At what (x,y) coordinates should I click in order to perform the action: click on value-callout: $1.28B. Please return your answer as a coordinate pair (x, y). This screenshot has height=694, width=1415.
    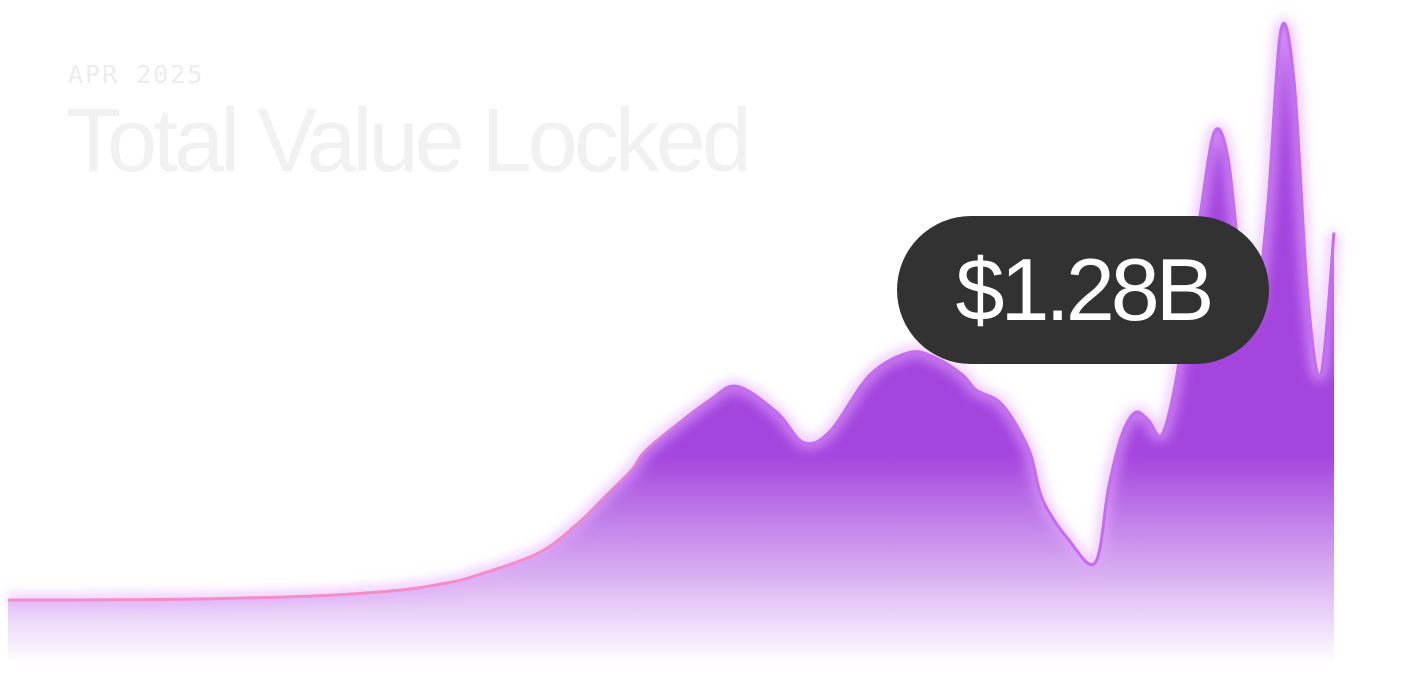
    Looking at the image, I should click on (1083, 290).